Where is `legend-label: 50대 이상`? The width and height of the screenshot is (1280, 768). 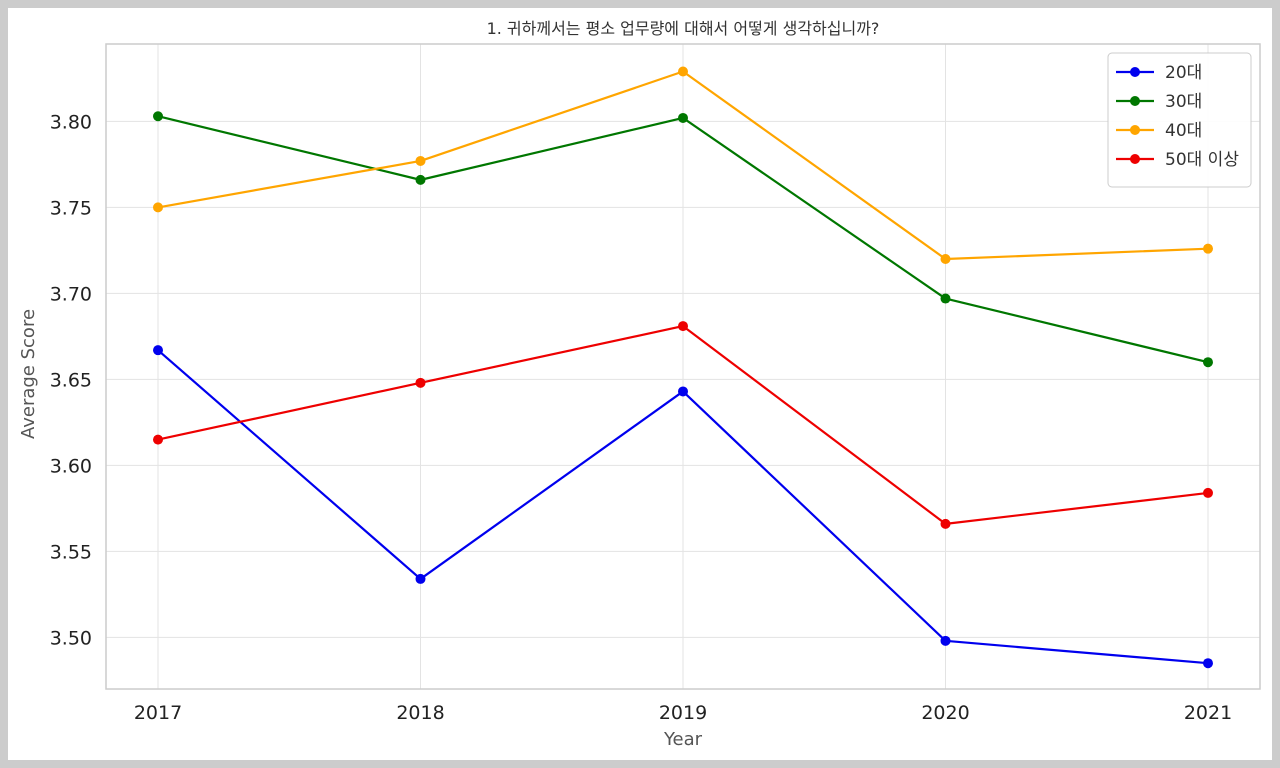
legend-label: 50대 이상 is located at coordinates (1202, 160).